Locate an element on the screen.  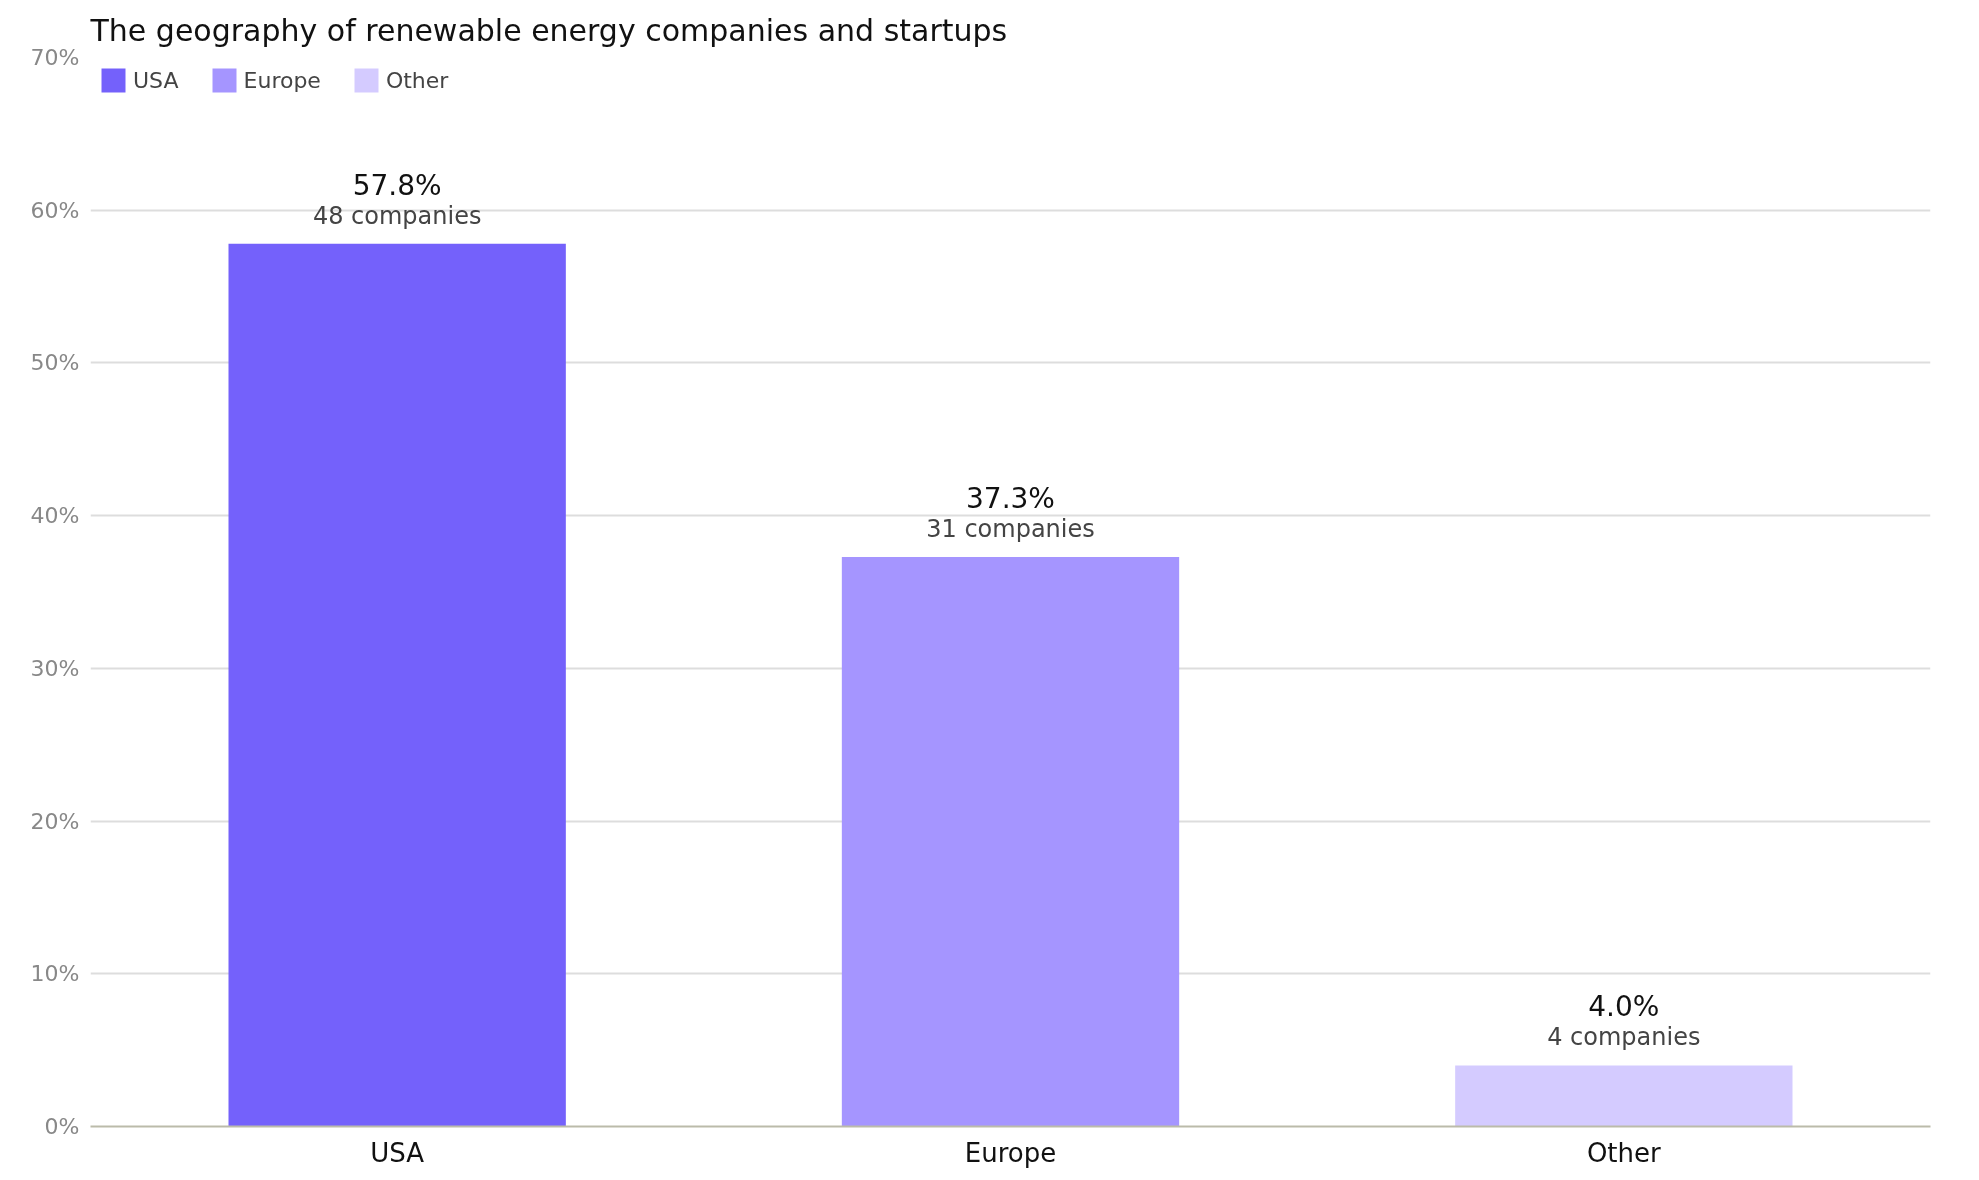
legend-label: Other is located at coordinates (417, 80).